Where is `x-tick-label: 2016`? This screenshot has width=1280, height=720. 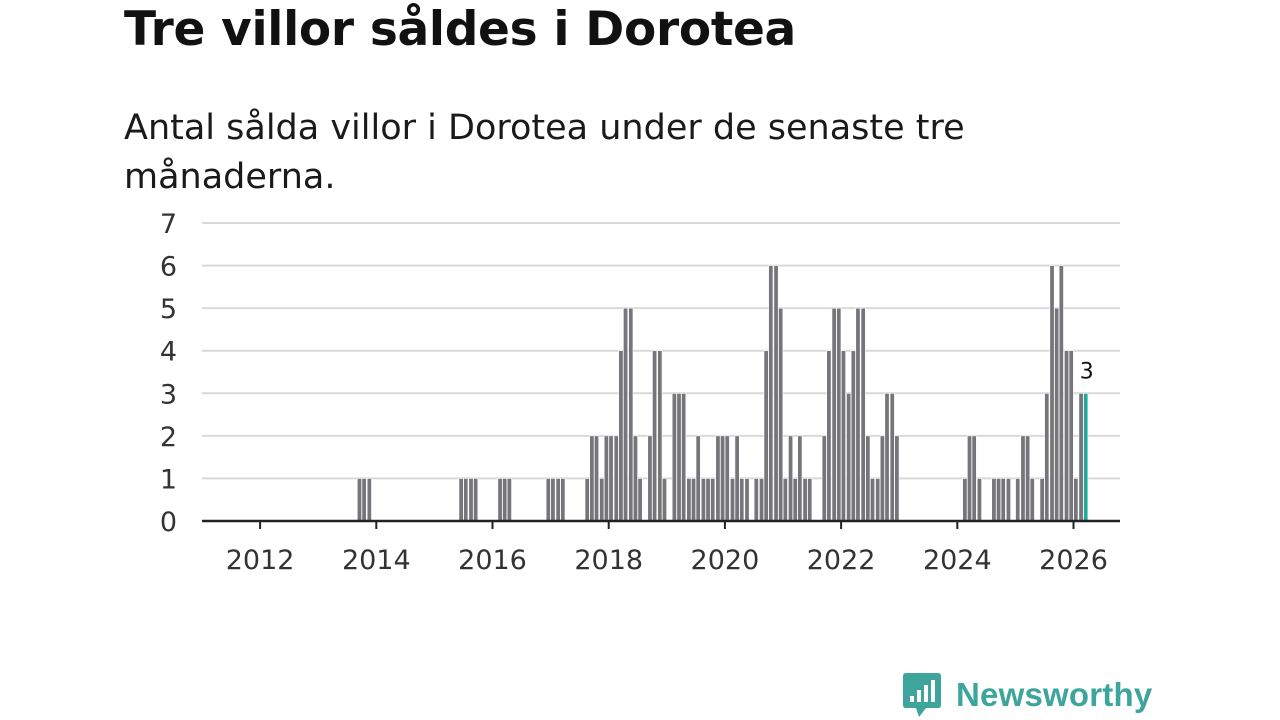 x-tick-label: 2016 is located at coordinates (492, 560).